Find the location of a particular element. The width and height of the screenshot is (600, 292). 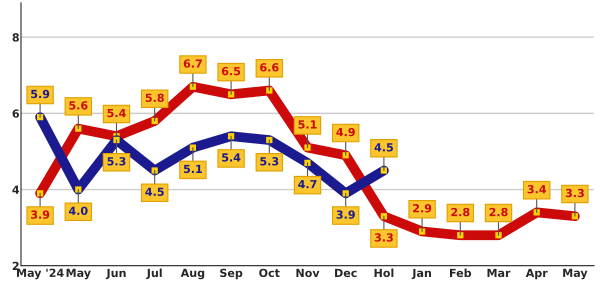

y-tick-label: 4 is located at coordinates (16, 190).